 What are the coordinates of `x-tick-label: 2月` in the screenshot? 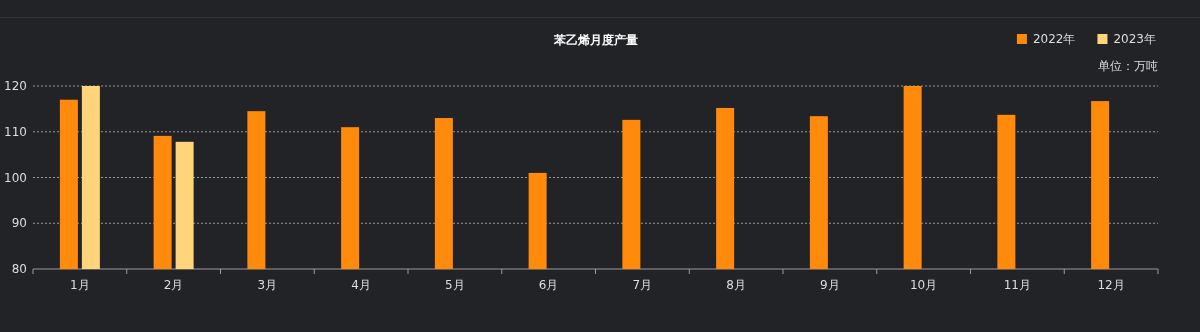 It's located at (173, 285).